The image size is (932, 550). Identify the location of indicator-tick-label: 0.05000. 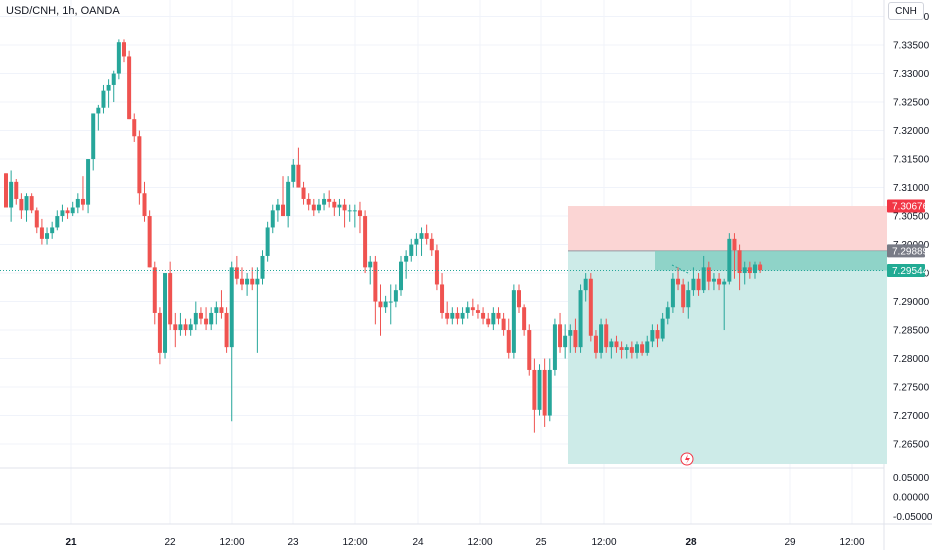
(911, 478).